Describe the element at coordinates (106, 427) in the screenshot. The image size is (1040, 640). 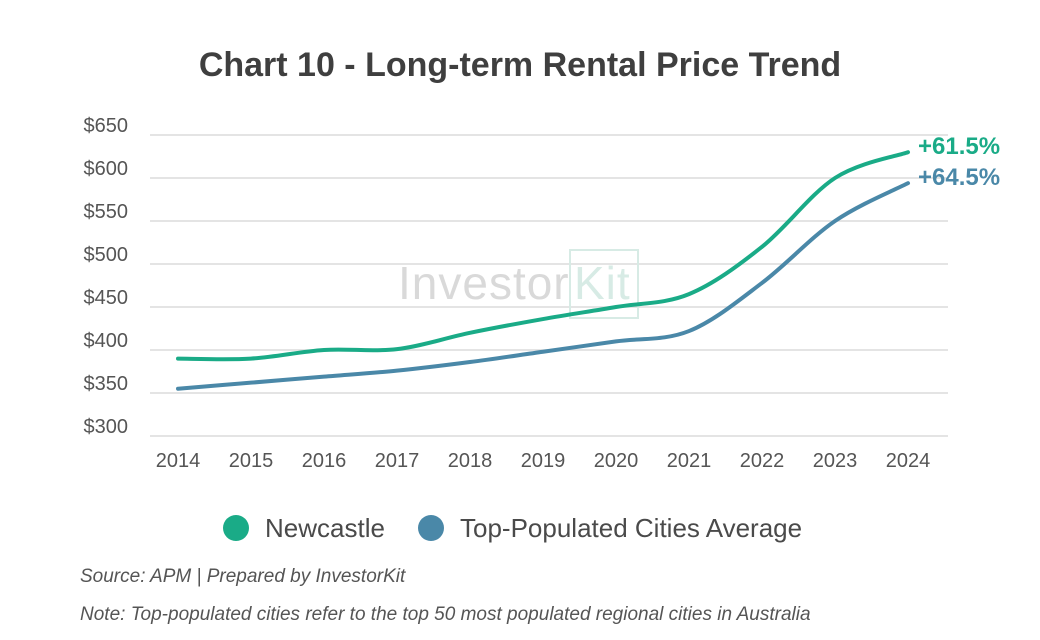
I see `y-tick-label: $300` at that location.